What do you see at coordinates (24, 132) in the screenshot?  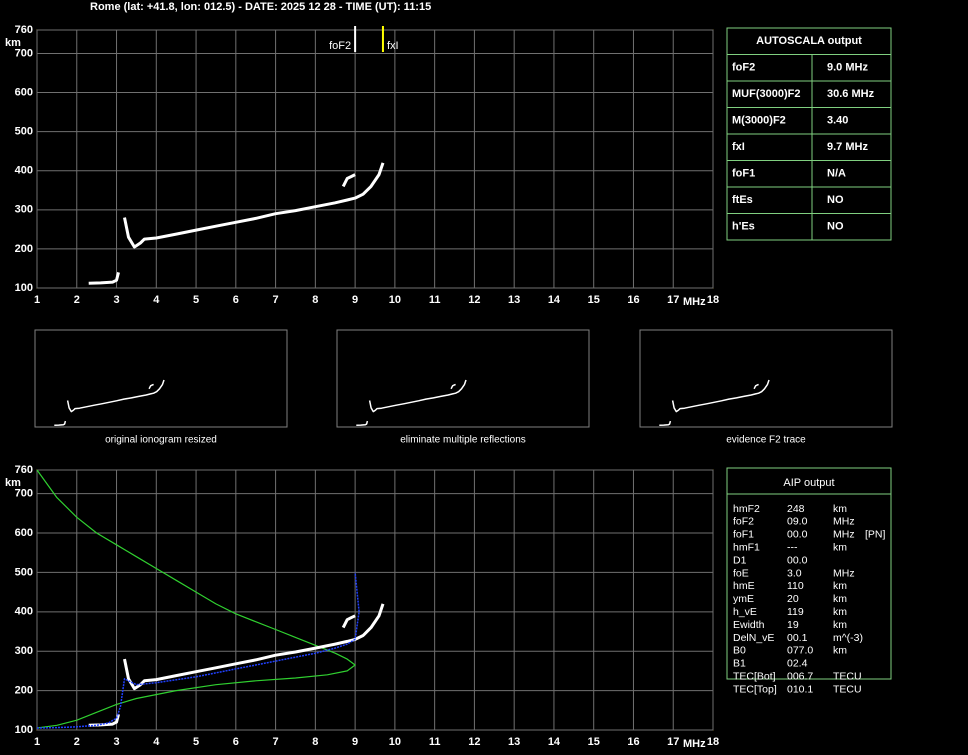 I see `y-tick-label: 500` at bounding box center [24, 132].